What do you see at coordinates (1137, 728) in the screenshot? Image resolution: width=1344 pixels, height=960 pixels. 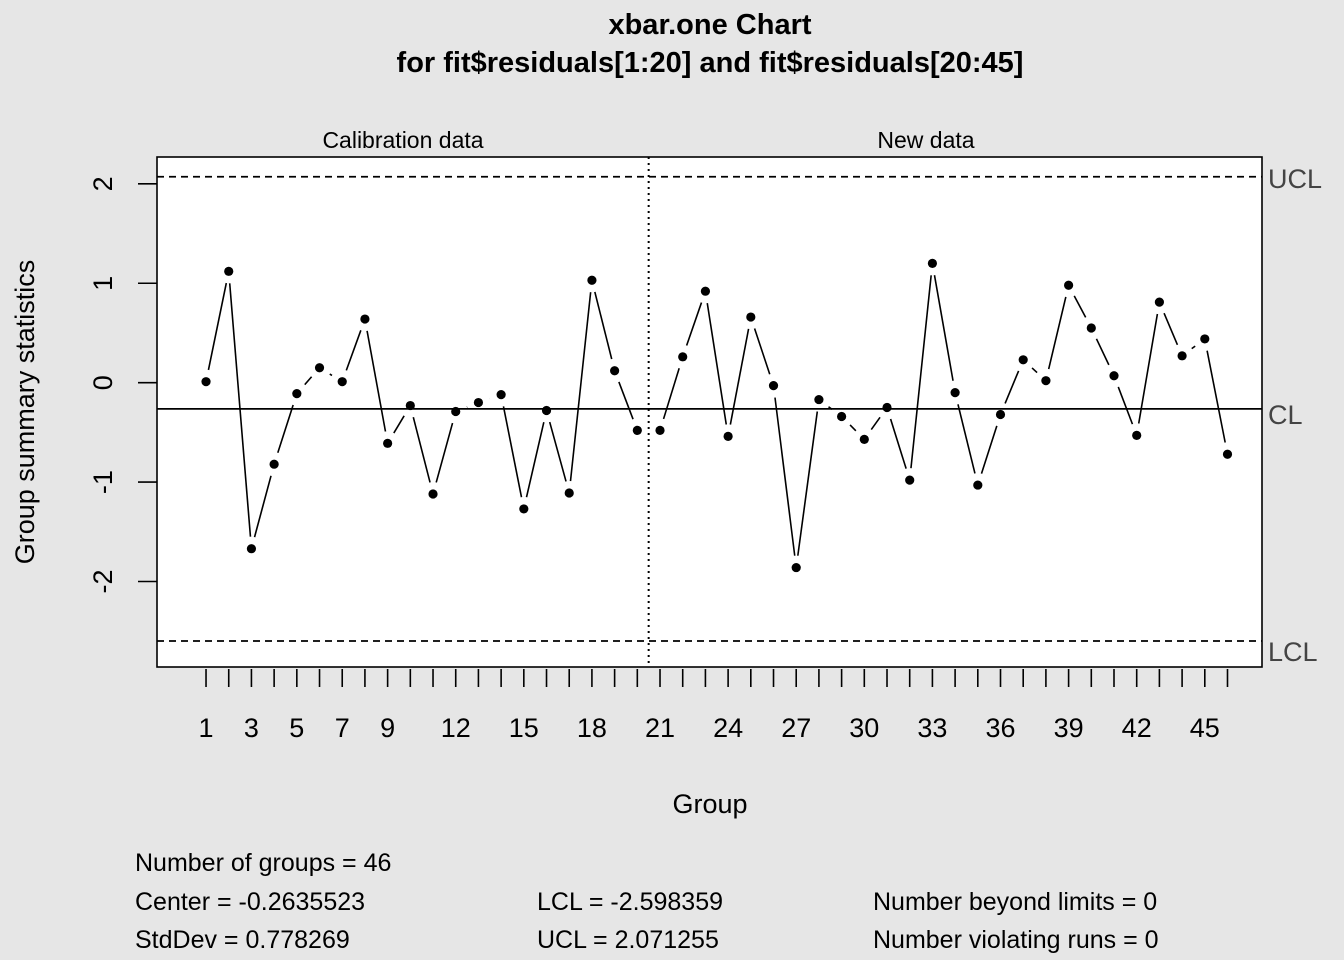 I see `x-tick-label: 42` at bounding box center [1137, 728].